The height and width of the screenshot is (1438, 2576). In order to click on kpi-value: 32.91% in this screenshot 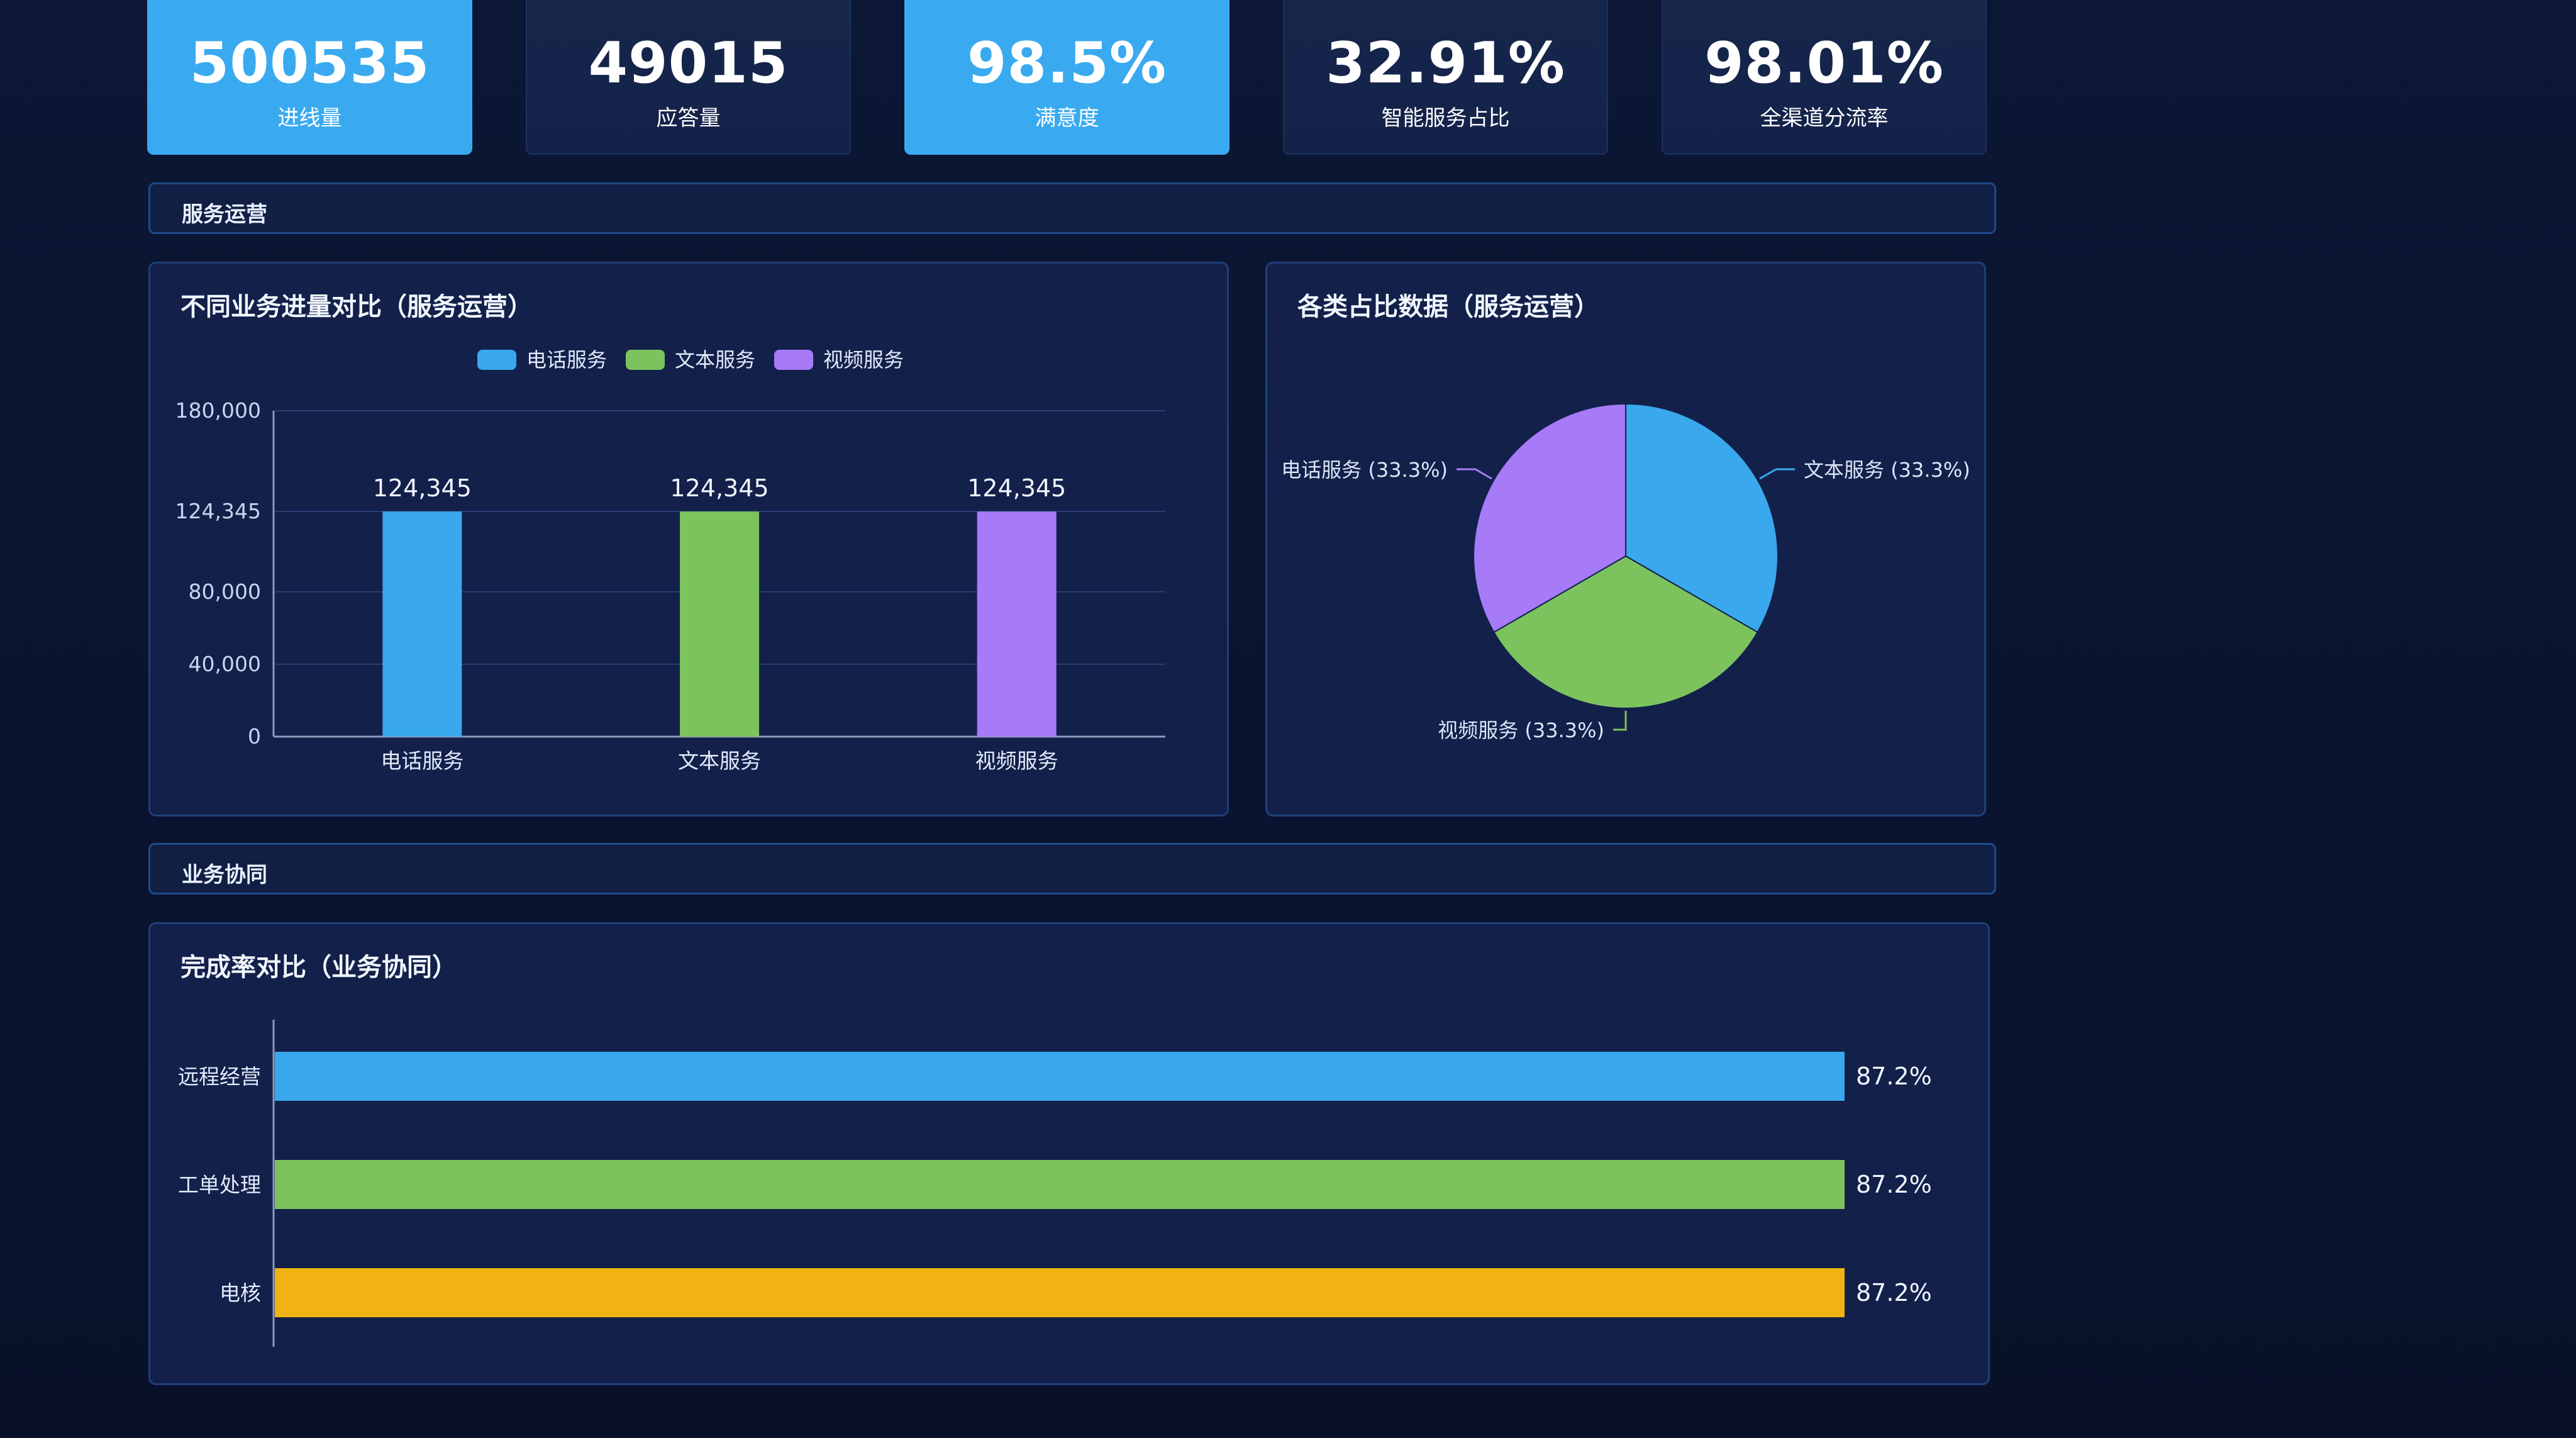, I will do `click(1445, 63)`.